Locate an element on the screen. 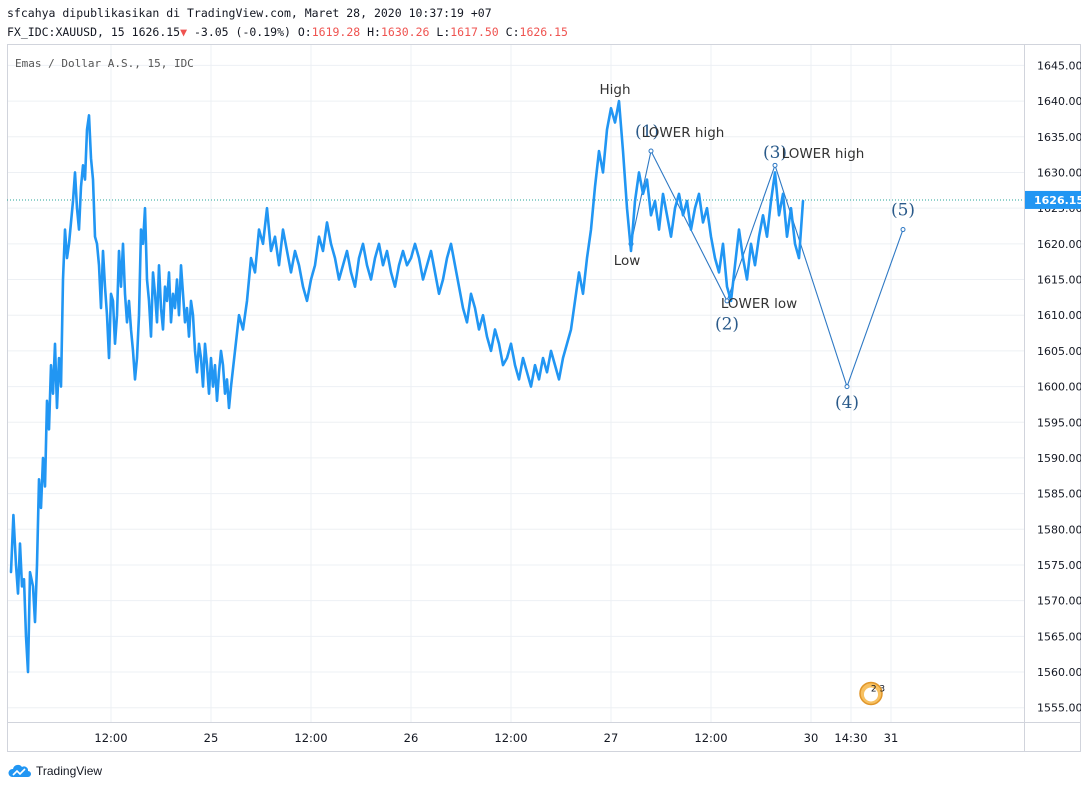 Image resolution: width=1090 pixels, height=788 pixels. x-tick-label: 31 is located at coordinates (891, 738).